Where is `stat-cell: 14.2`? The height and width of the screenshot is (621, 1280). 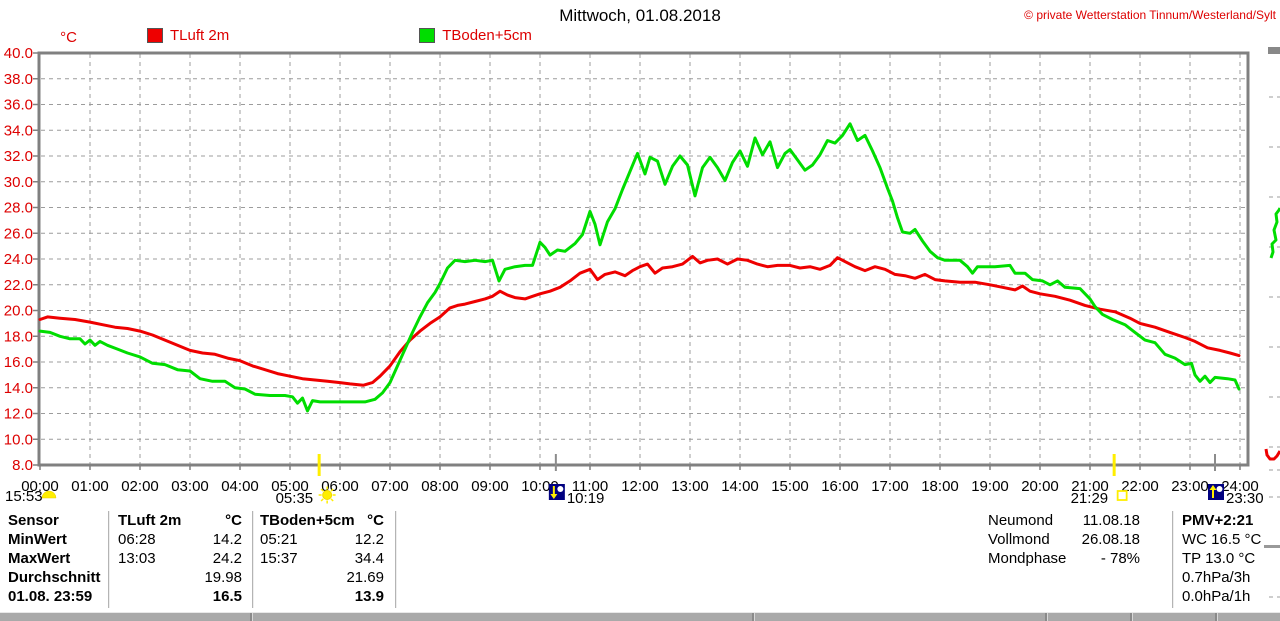 stat-cell: 14.2 is located at coordinates (227, 539).